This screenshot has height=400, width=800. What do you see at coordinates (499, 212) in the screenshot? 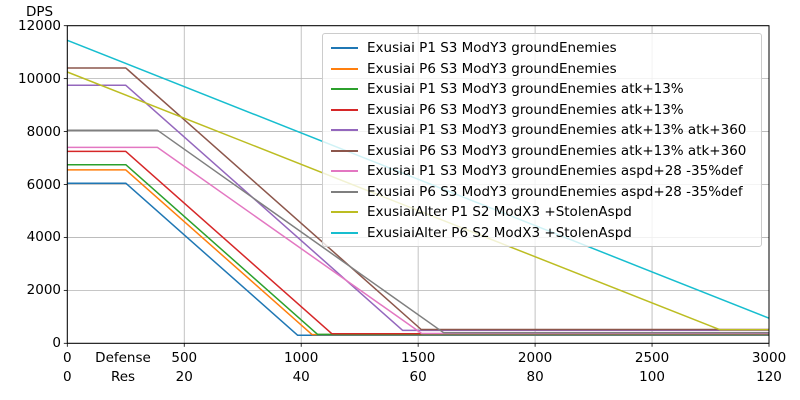
I see `legend-label: ExusiaiAlter P1 S2 ModX3 +StolenAspd` at bounding box center [499, 212].